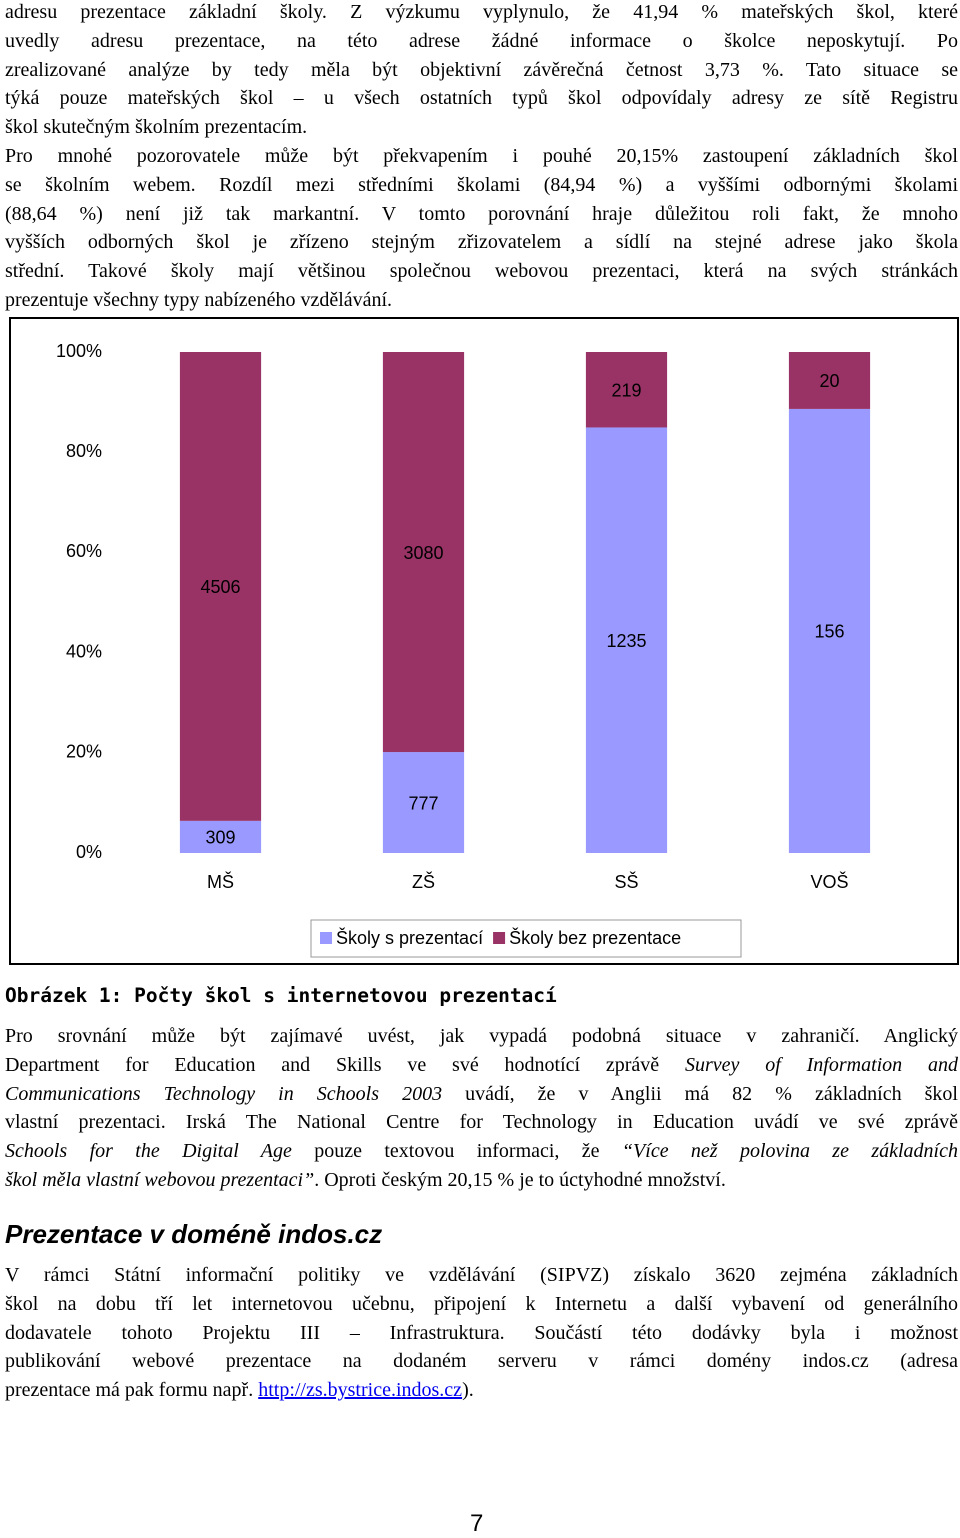 Image resolution: width=960 pixels, height=1538 pixels. Describe the element at coordinates (481, 127) in the screenshot. I see `text-line: škol skutečným školním prezentacím.` at that location.